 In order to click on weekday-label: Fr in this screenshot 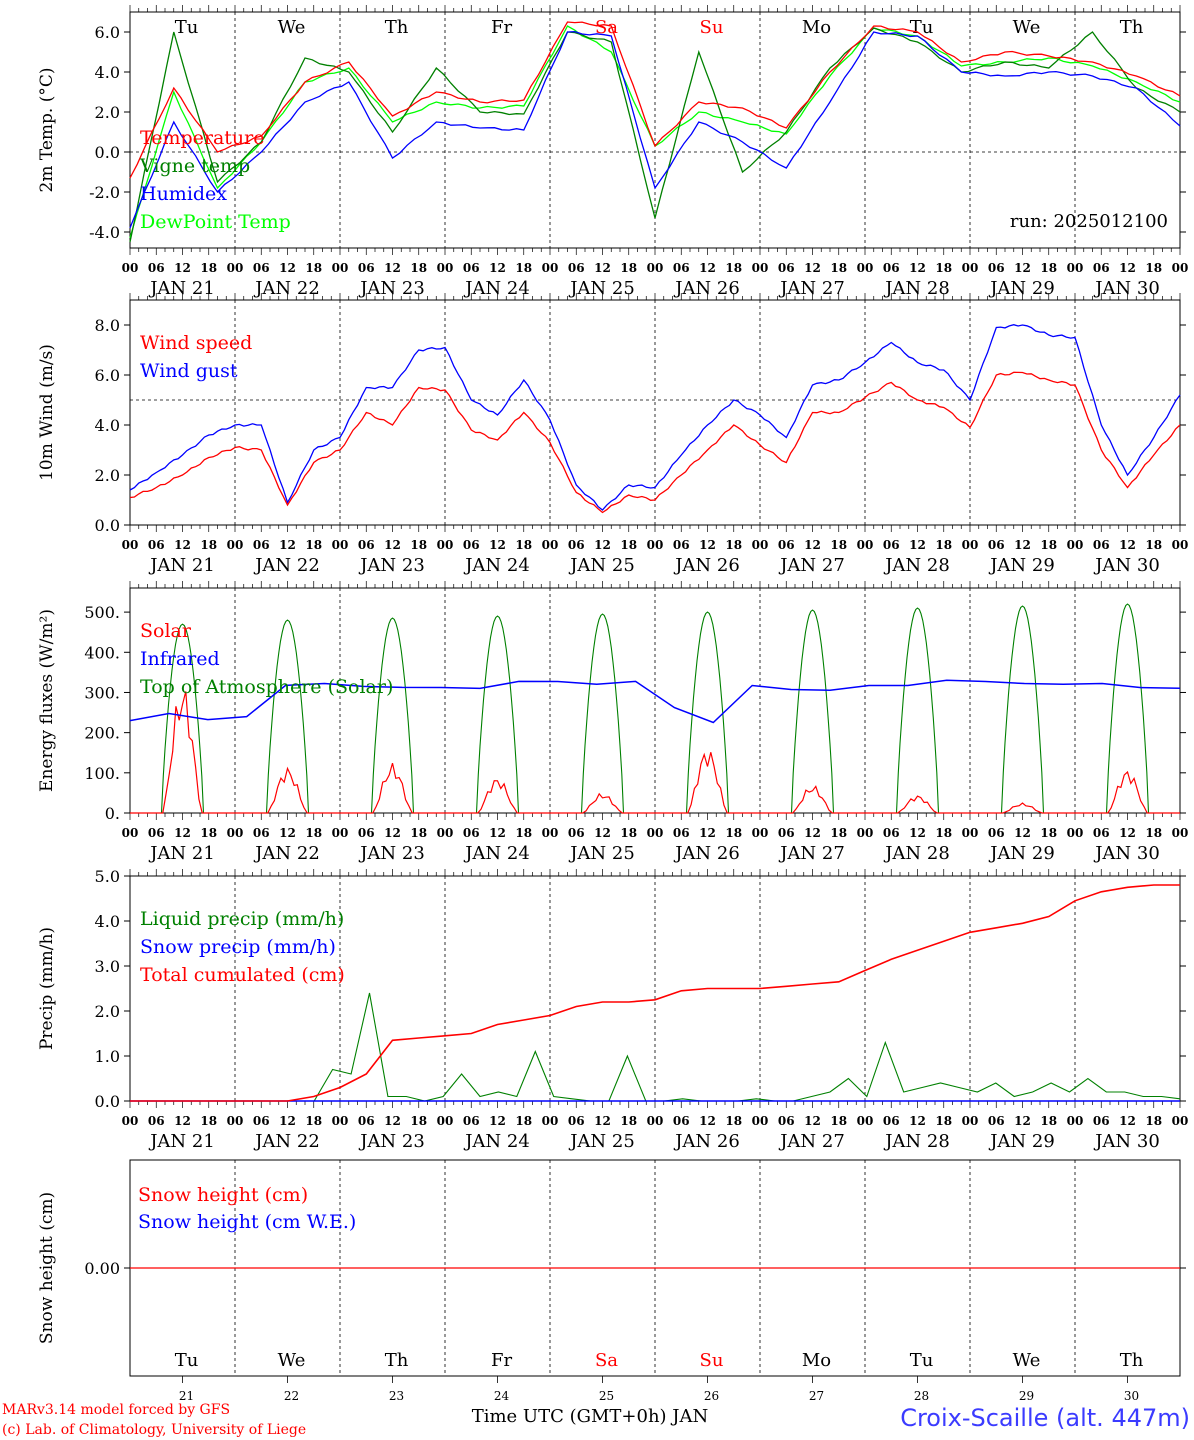, I will do `click(501, 1360)`.